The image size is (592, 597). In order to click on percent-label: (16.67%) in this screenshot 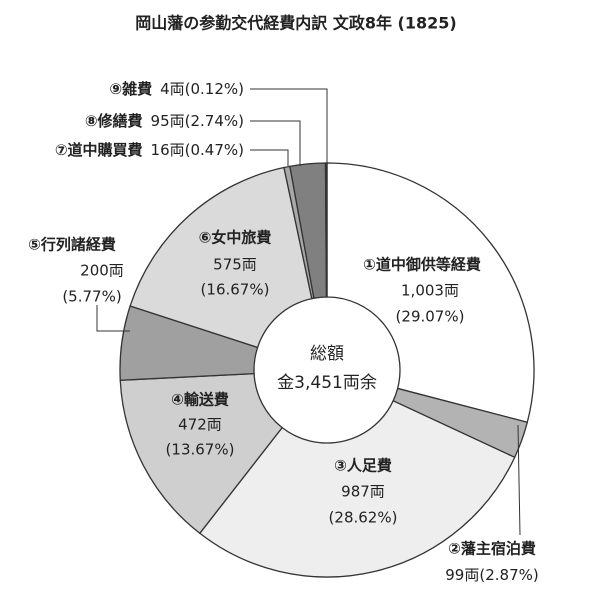, I will do `click(235, 290)`.